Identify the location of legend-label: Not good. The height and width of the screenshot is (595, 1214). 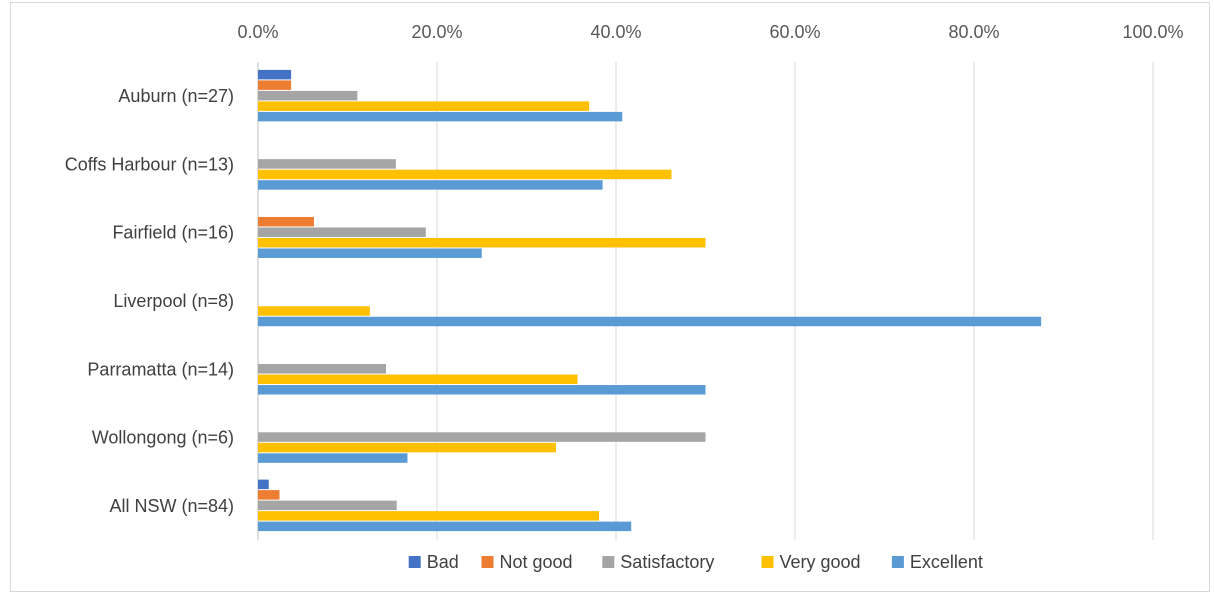
(536, 562).